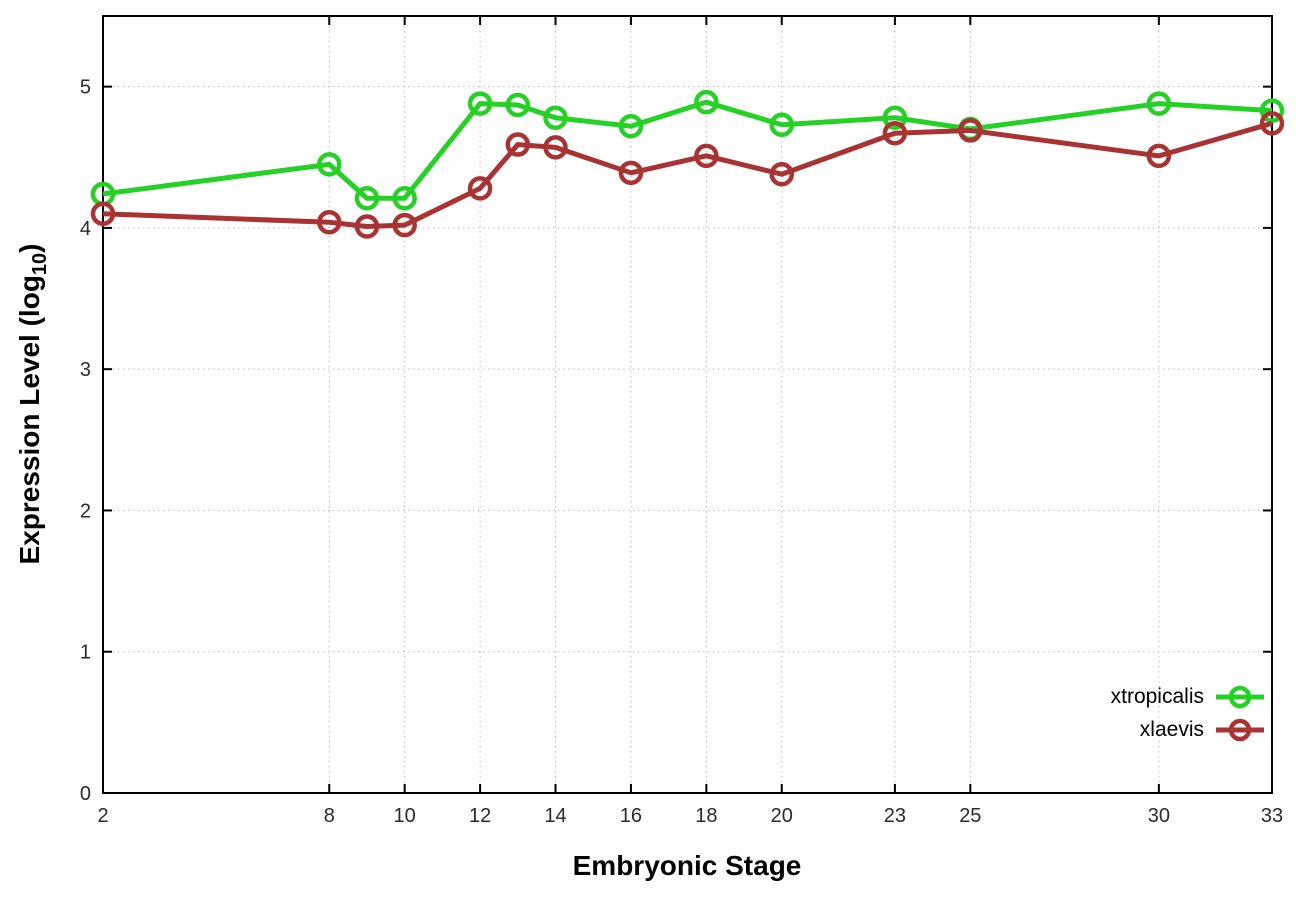  What do you see at coordinates (1188, 713) in the screenshot?
I see `legend: xtropicalis xlaevis` at bounding box center [1188, 713].